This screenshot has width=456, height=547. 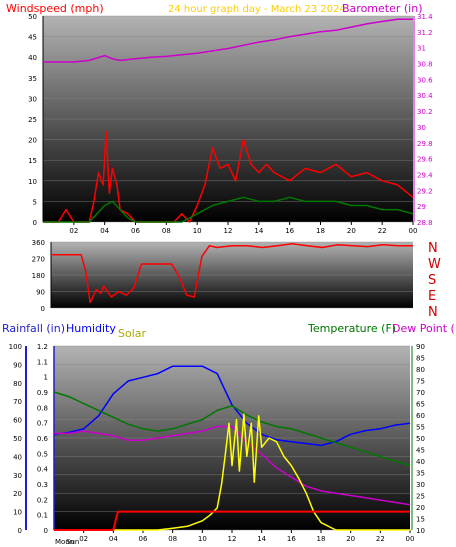 What do you see at coordinates (72, 542) in the screenshot?
I see `sun-label: Sun` at bounding box center [72, 542].